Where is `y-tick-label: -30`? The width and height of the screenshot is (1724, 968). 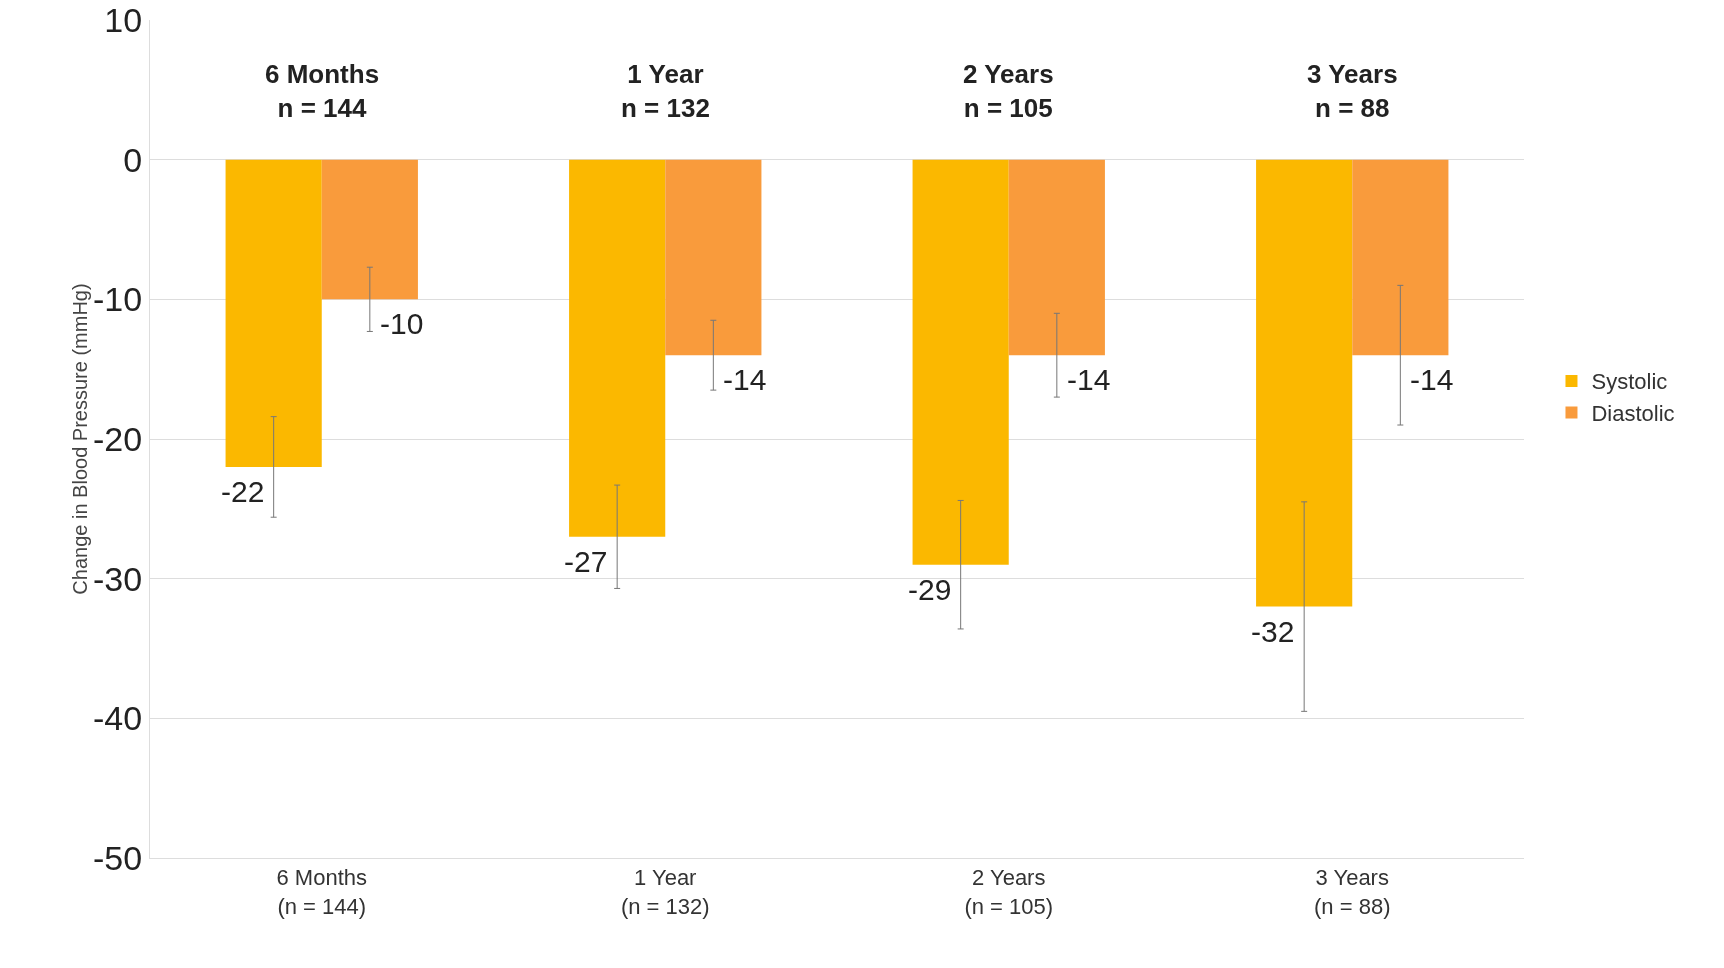
y-tick-label: -30 is located at coordinates (118, 578).